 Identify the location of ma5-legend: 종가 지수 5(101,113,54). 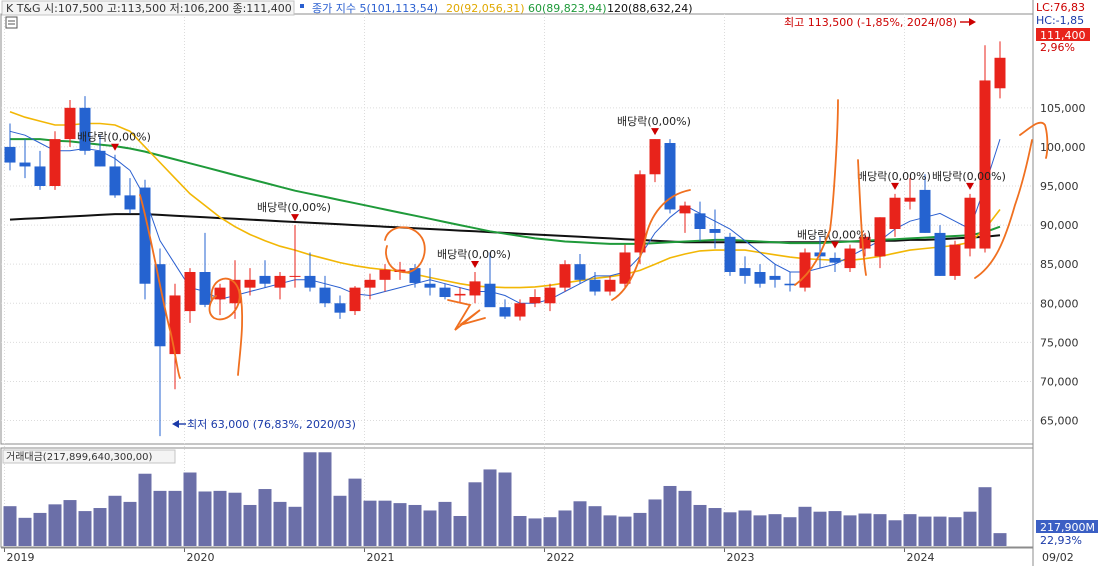
(375, 8).